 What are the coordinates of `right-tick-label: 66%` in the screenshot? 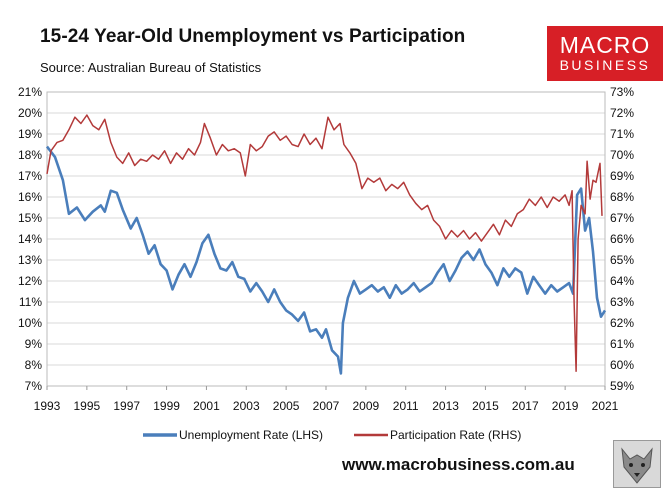 It's located at (622, 239).